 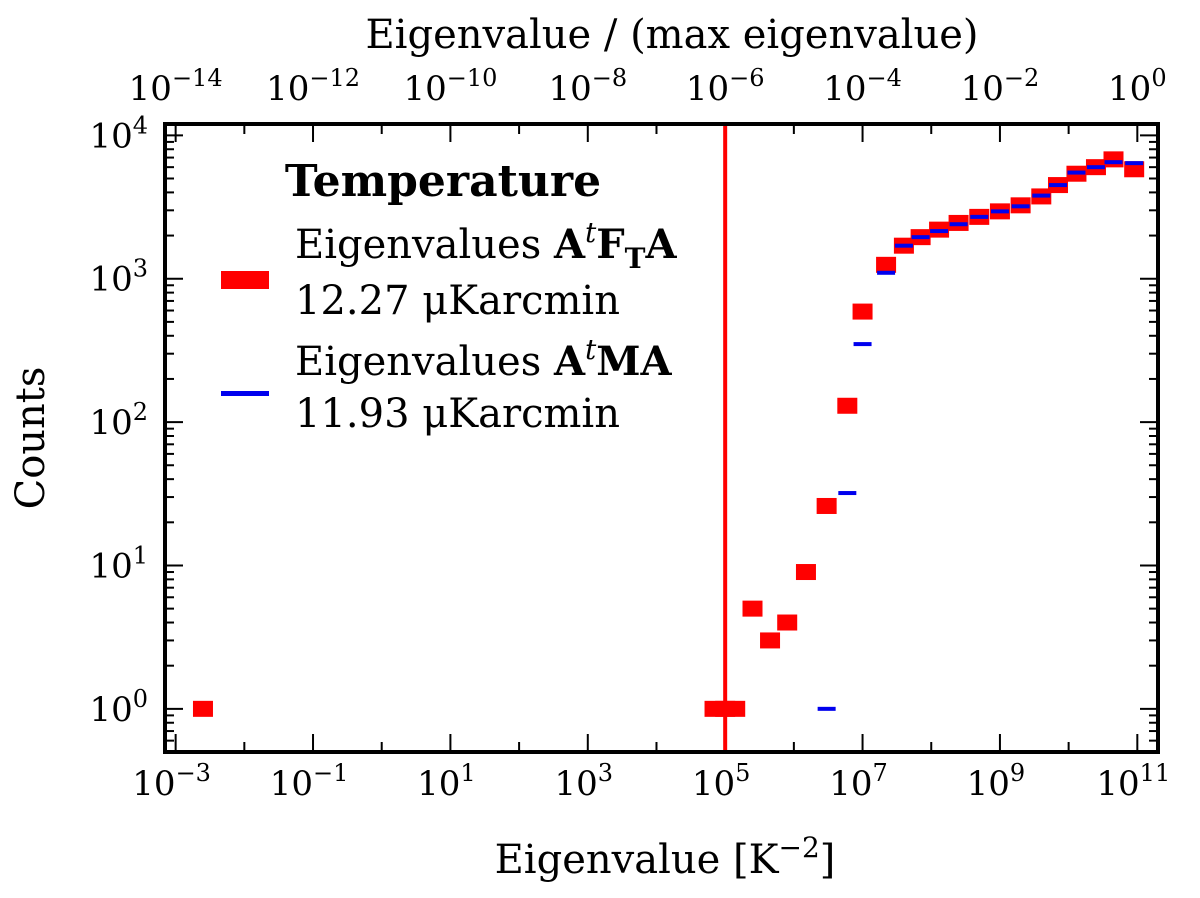 What do you see at coordinates (996, 781) in the screenshot?
I see `x-tick-label: 10⁹` at bounding box center [996, 781].